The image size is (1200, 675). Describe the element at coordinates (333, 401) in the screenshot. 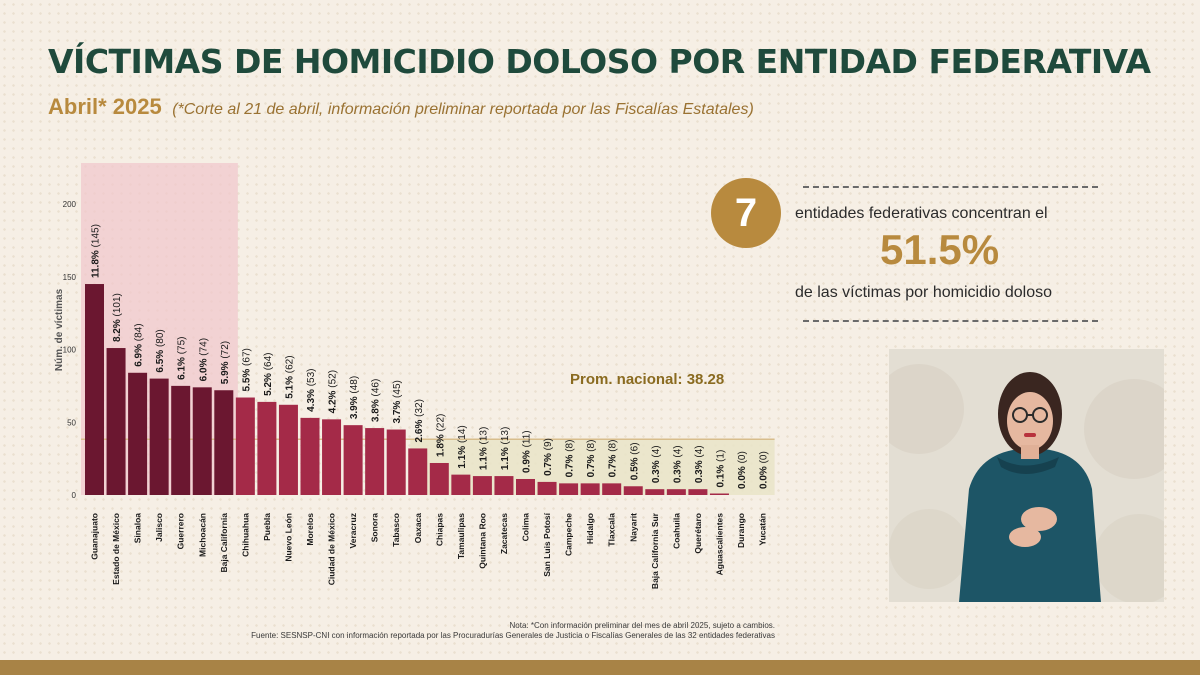

I see `data-label-percent: 4.2%` at that location.